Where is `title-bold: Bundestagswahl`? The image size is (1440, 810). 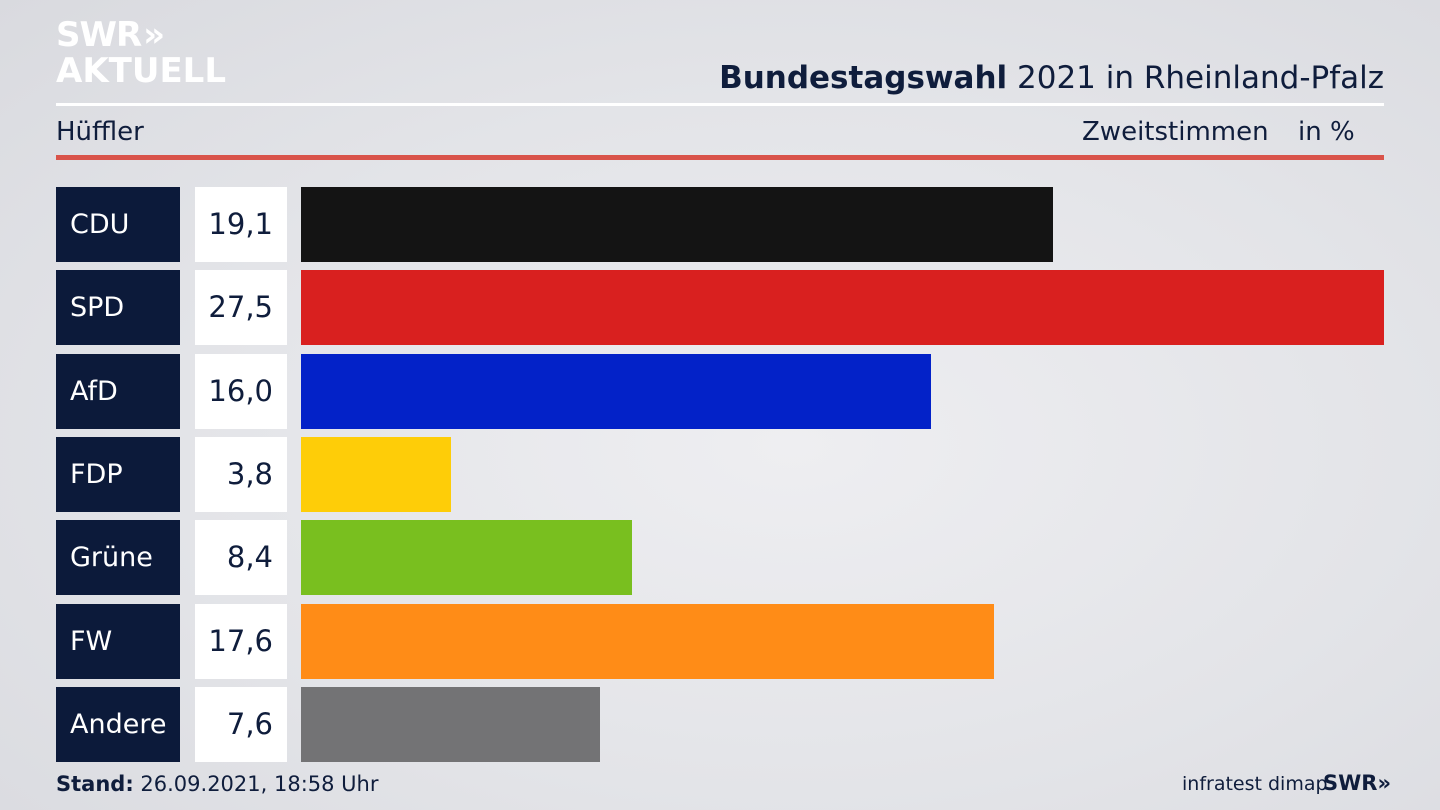 title-bold: Bundestagswahl is located at coordinates (863, 78).